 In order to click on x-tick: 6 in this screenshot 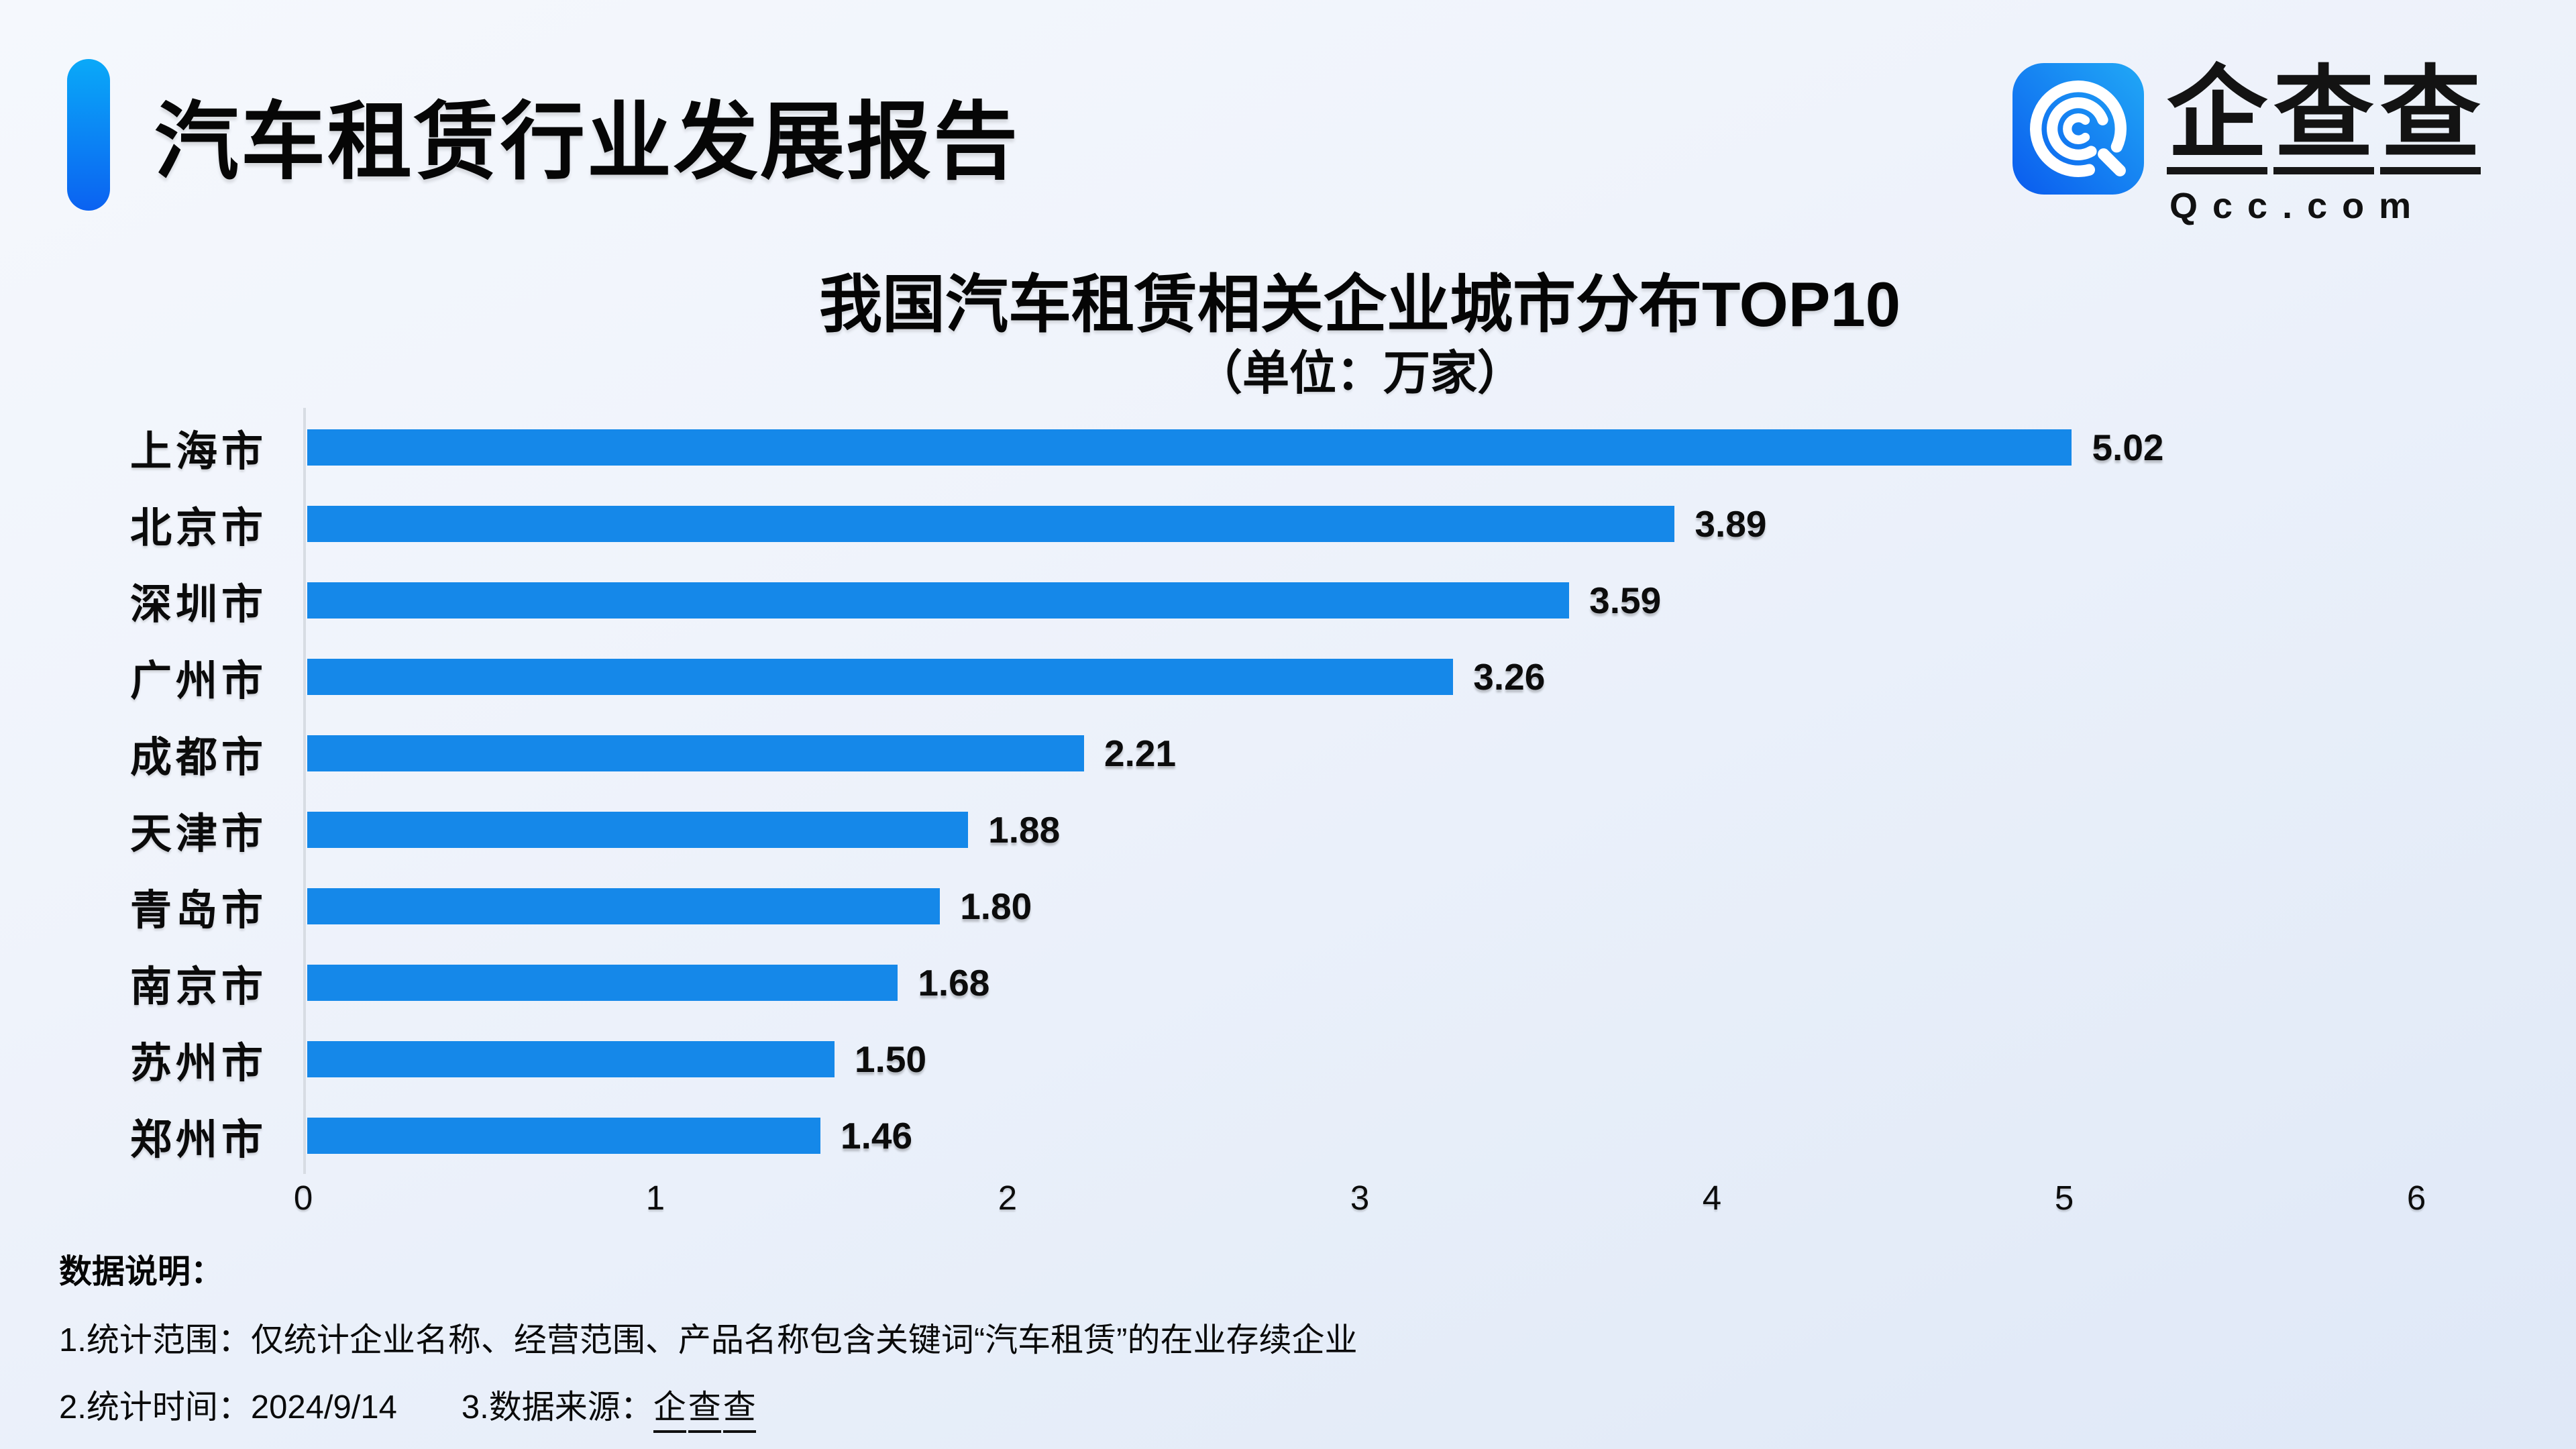, I will do `click(2416, 1198)`.